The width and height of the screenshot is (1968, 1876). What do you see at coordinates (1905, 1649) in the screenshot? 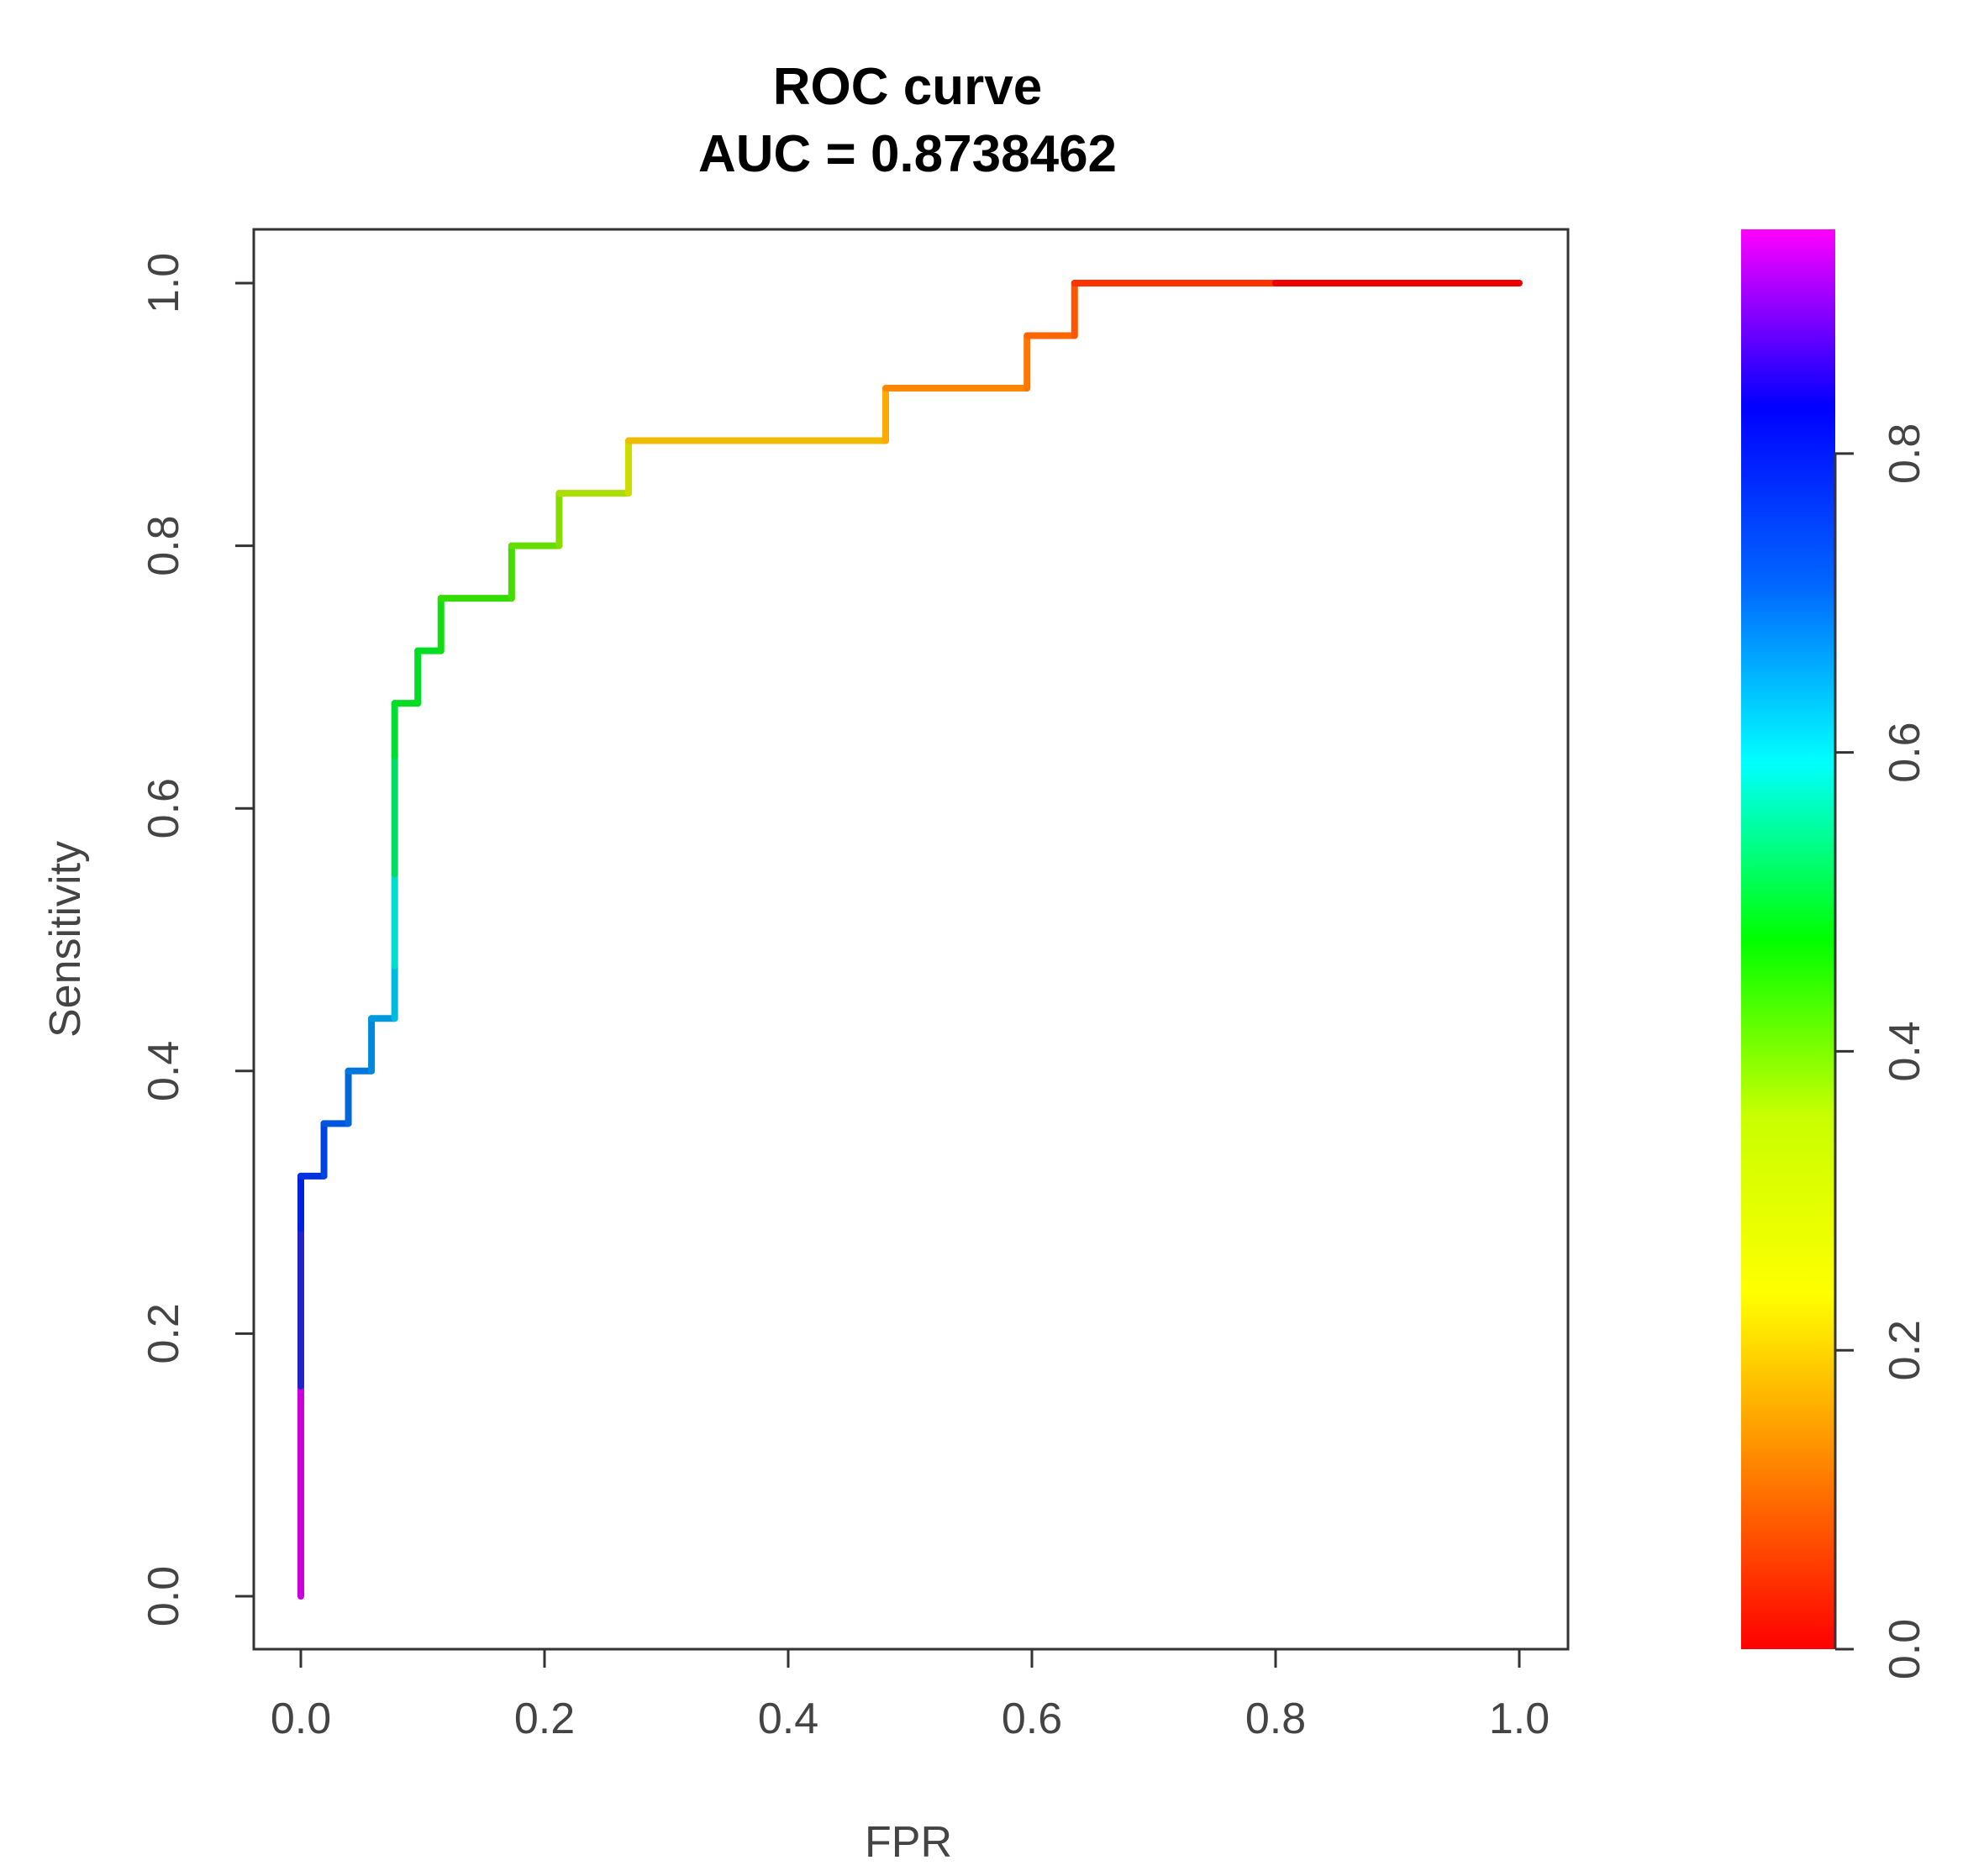
I see `colorbar-tick-label: 0.0` at bounding box center [1905, 1649].